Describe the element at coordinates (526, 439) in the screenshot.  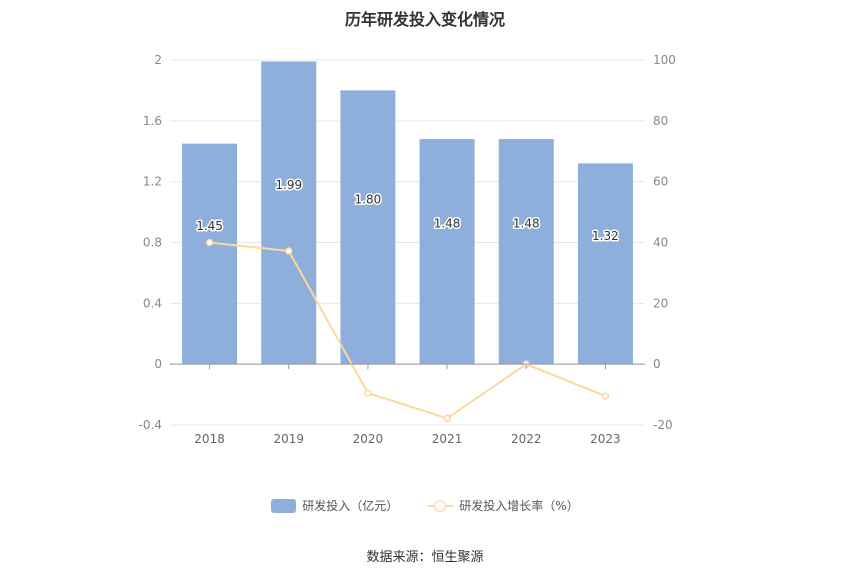
I see `x-tick-label: 2022` at that location.